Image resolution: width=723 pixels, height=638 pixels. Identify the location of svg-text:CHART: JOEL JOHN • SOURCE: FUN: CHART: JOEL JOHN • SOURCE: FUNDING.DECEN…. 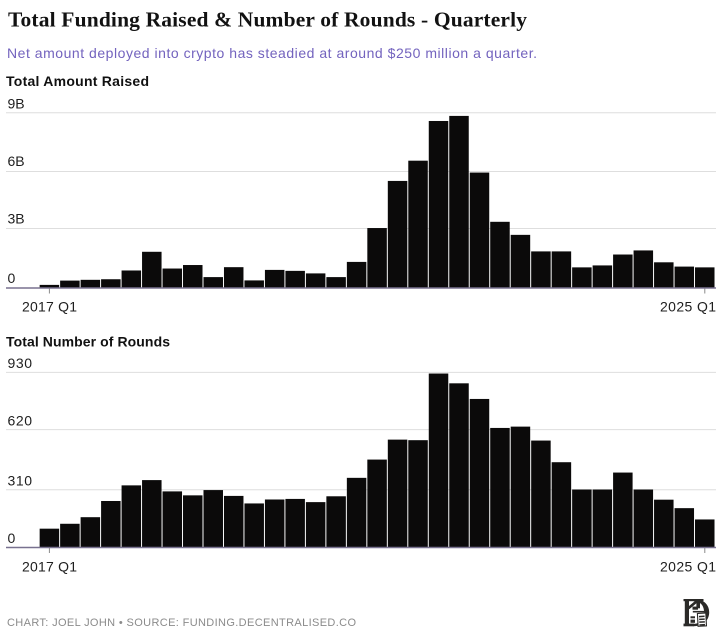
(181, 623).